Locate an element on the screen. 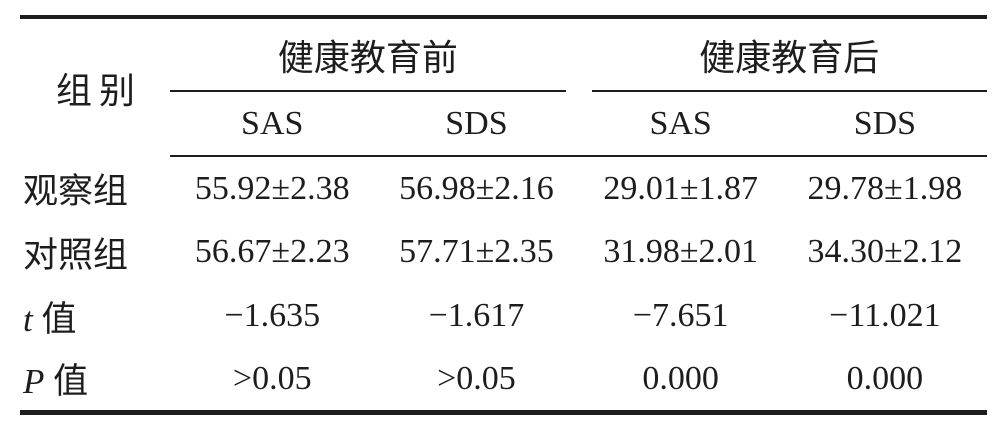  table-row-p-value: P 值 >0.05 >0.05 0.000 0.000 is located at coordinates (503, 380).